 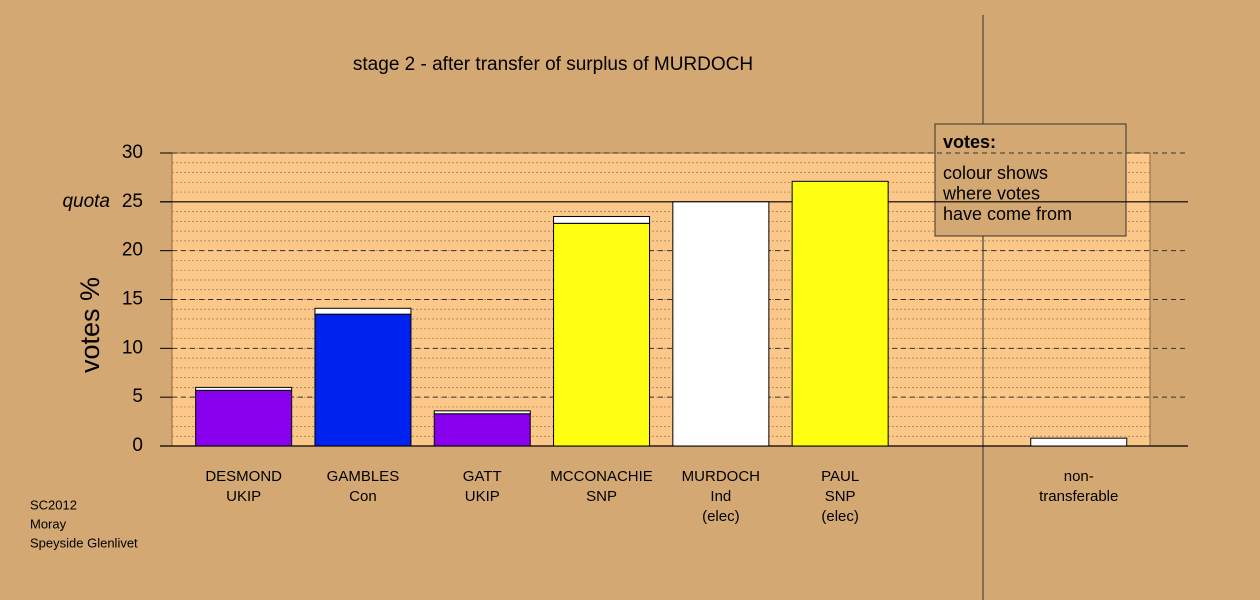 What do you see at coordinates (84, 523) in the screenshot?
I see `notes: SC2012 Moray Speyside Glenlivet` at bounding box center [84, 523].